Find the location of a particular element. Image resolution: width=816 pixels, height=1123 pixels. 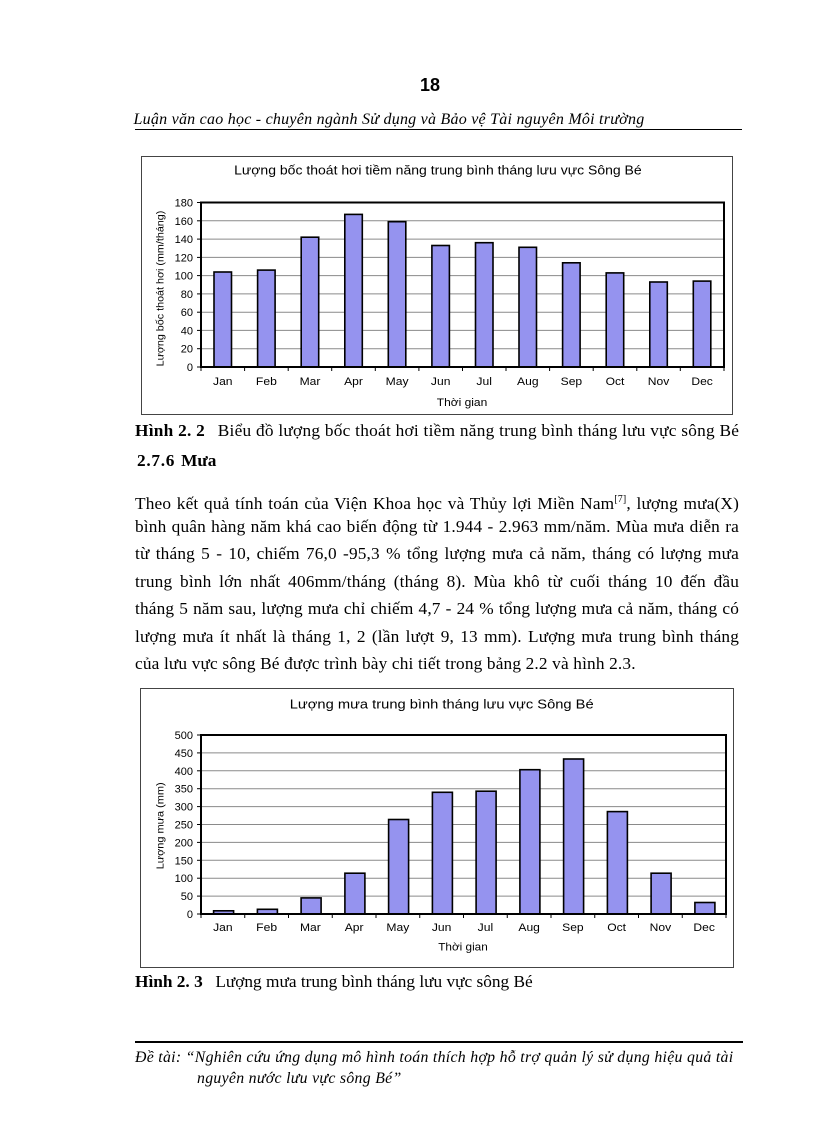

svg-text: 20 is located at coordinates (187, 350).